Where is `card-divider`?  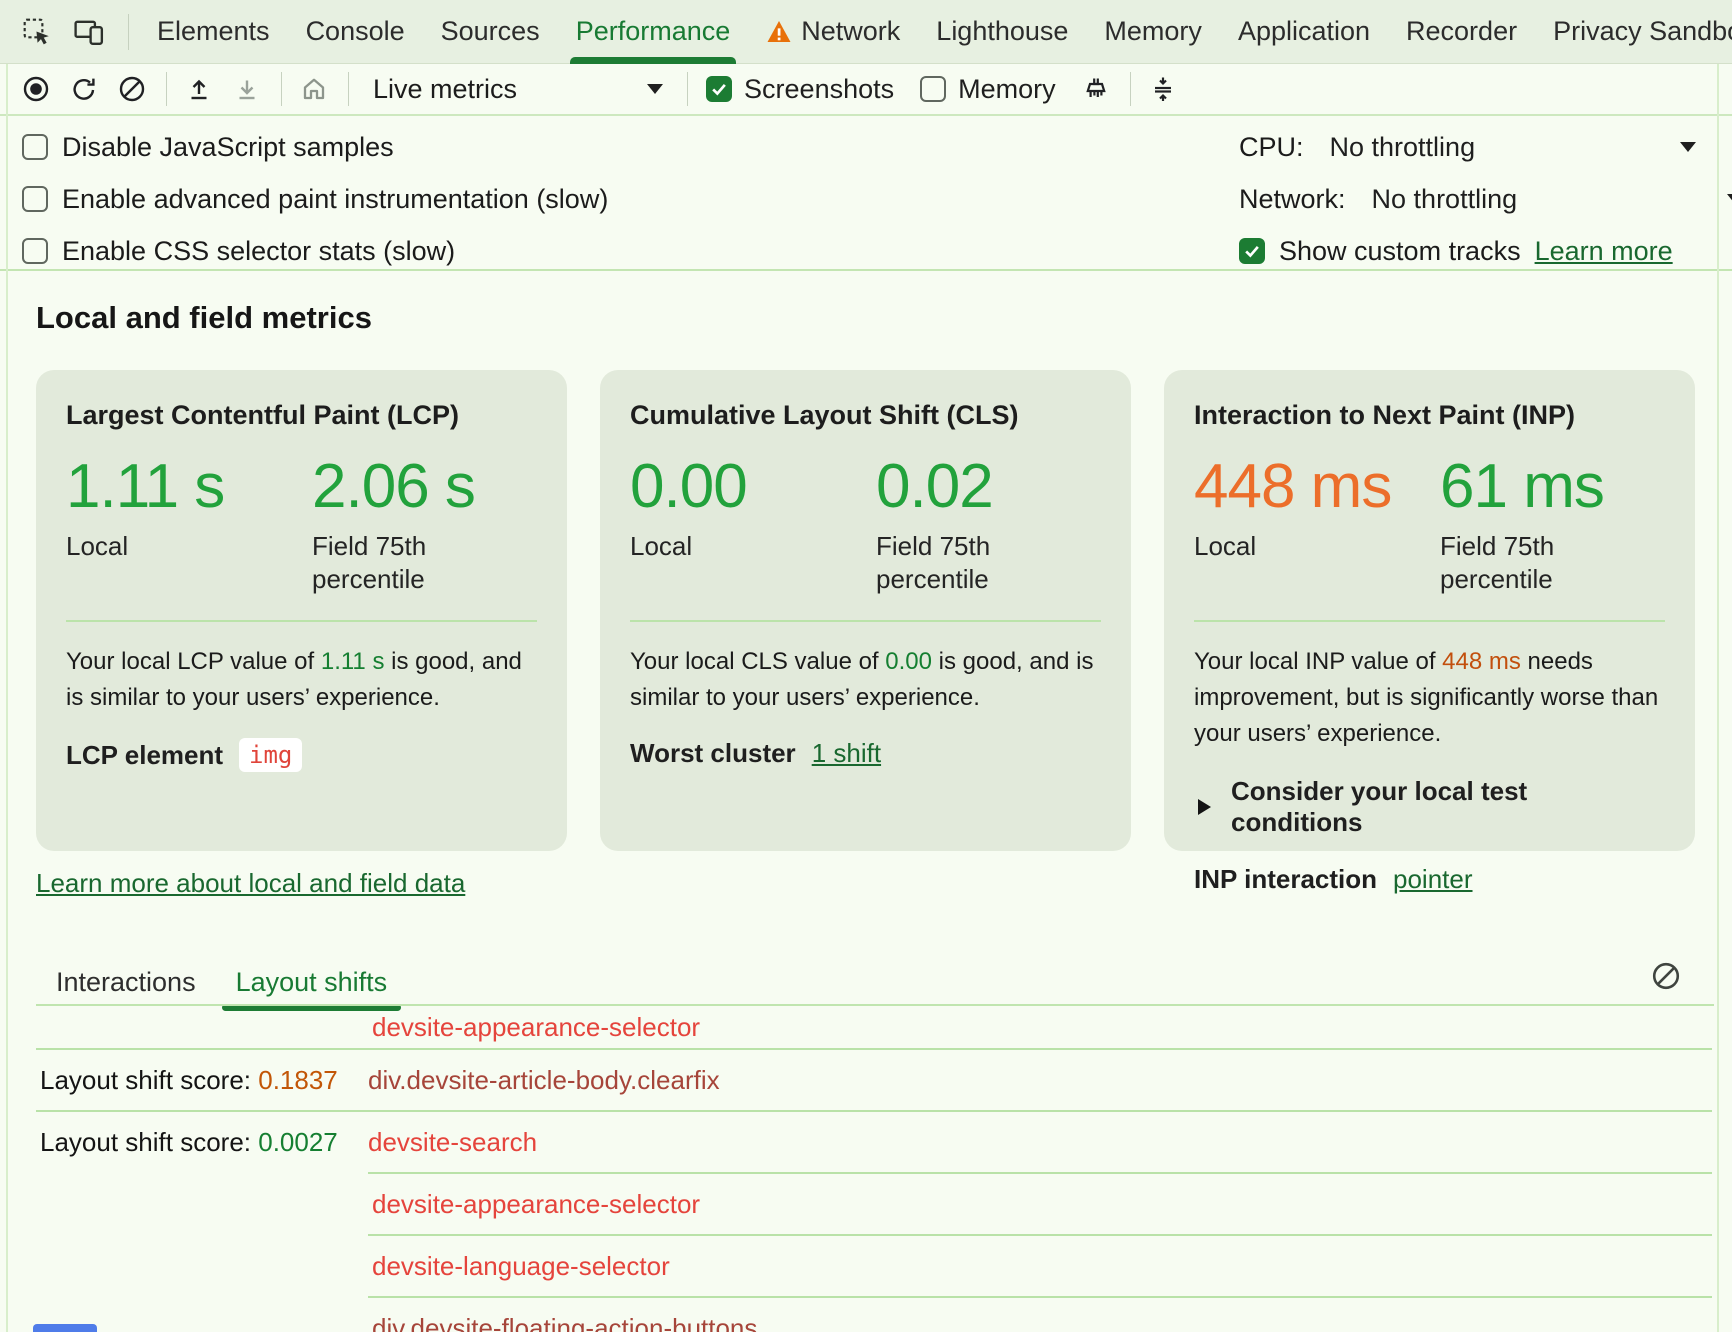
card-divider is located at coordinates (865, 621).